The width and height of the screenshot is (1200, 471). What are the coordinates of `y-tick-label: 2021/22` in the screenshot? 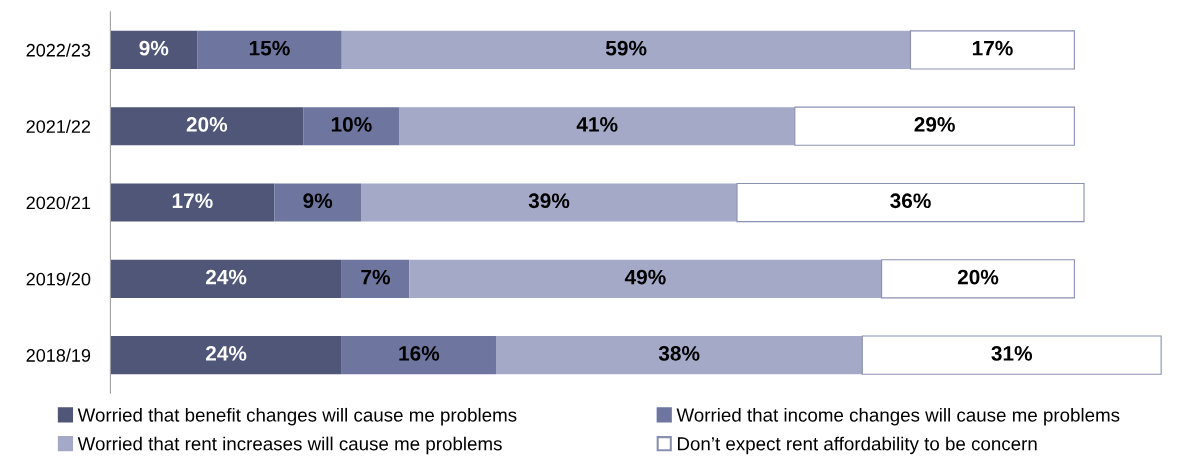 It's located at (58, 126).